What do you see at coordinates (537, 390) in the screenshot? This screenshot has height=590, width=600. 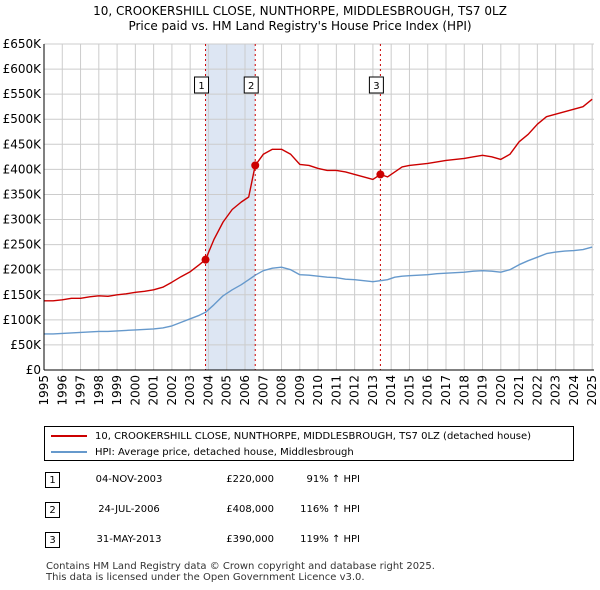 I see `x-tick-label: 2022` at bounding box center [537, 390].